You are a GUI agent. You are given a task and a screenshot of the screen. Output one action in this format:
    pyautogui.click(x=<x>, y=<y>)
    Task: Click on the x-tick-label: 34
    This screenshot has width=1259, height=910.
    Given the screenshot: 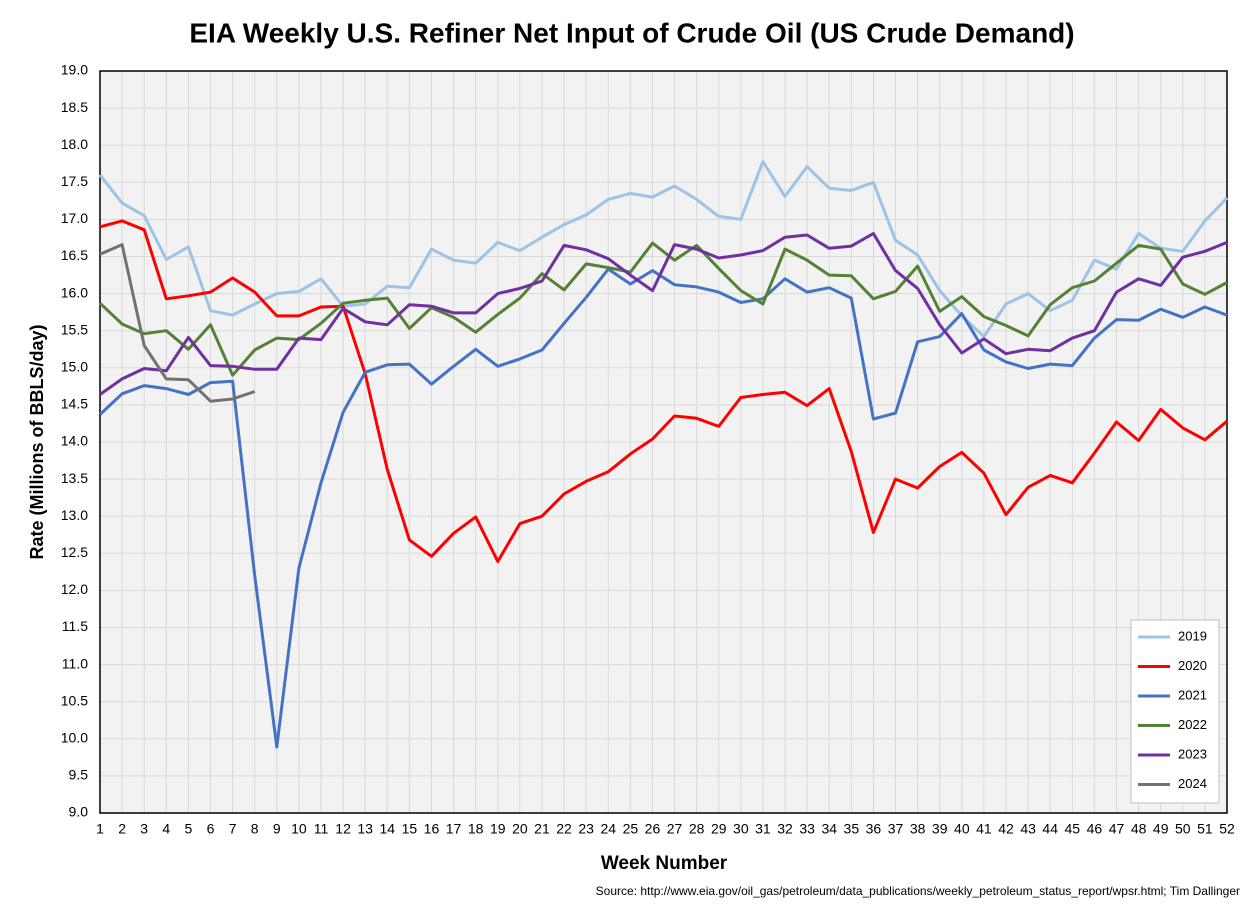 What is the action you would take?
    pyautogui.click(x=829, y=829)
    